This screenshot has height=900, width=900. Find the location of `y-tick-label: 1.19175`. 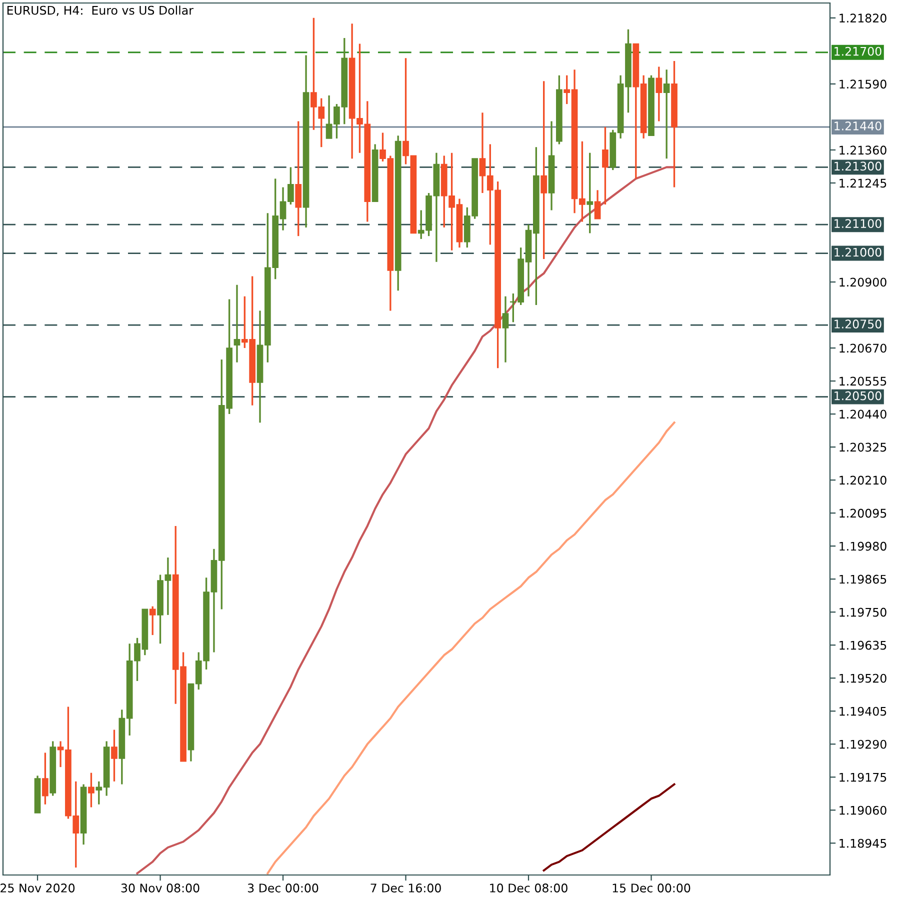

y-tick-label: 1.19175 is located at coordinates (863, 777).